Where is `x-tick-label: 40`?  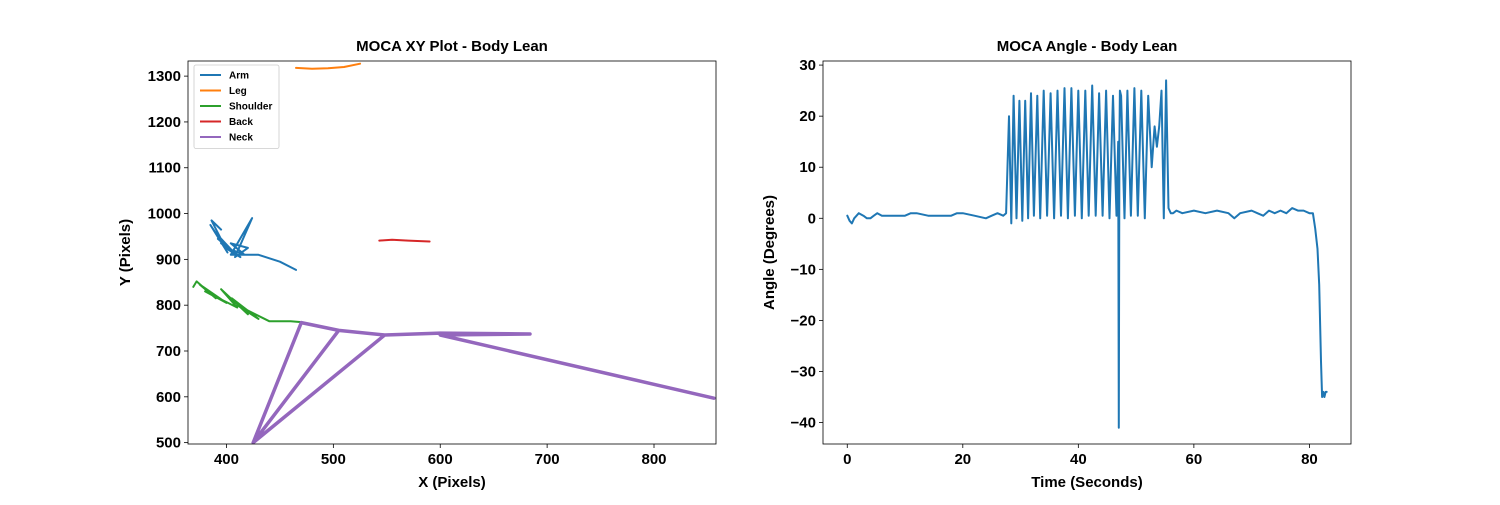 x-tick-label: 40 is located at coordinates (1078, 459).